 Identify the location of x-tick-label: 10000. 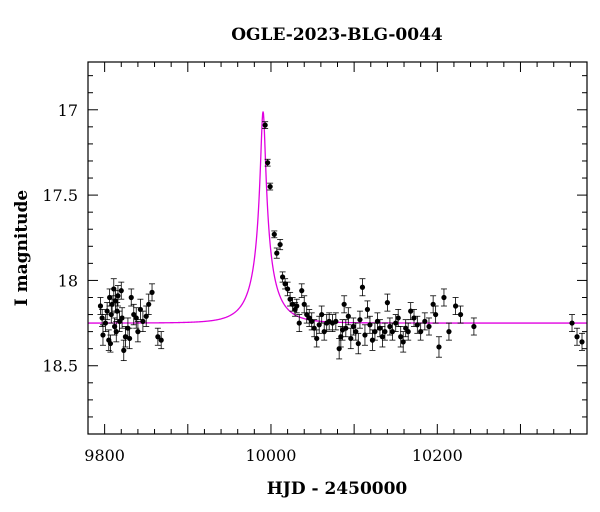
(271, 455).